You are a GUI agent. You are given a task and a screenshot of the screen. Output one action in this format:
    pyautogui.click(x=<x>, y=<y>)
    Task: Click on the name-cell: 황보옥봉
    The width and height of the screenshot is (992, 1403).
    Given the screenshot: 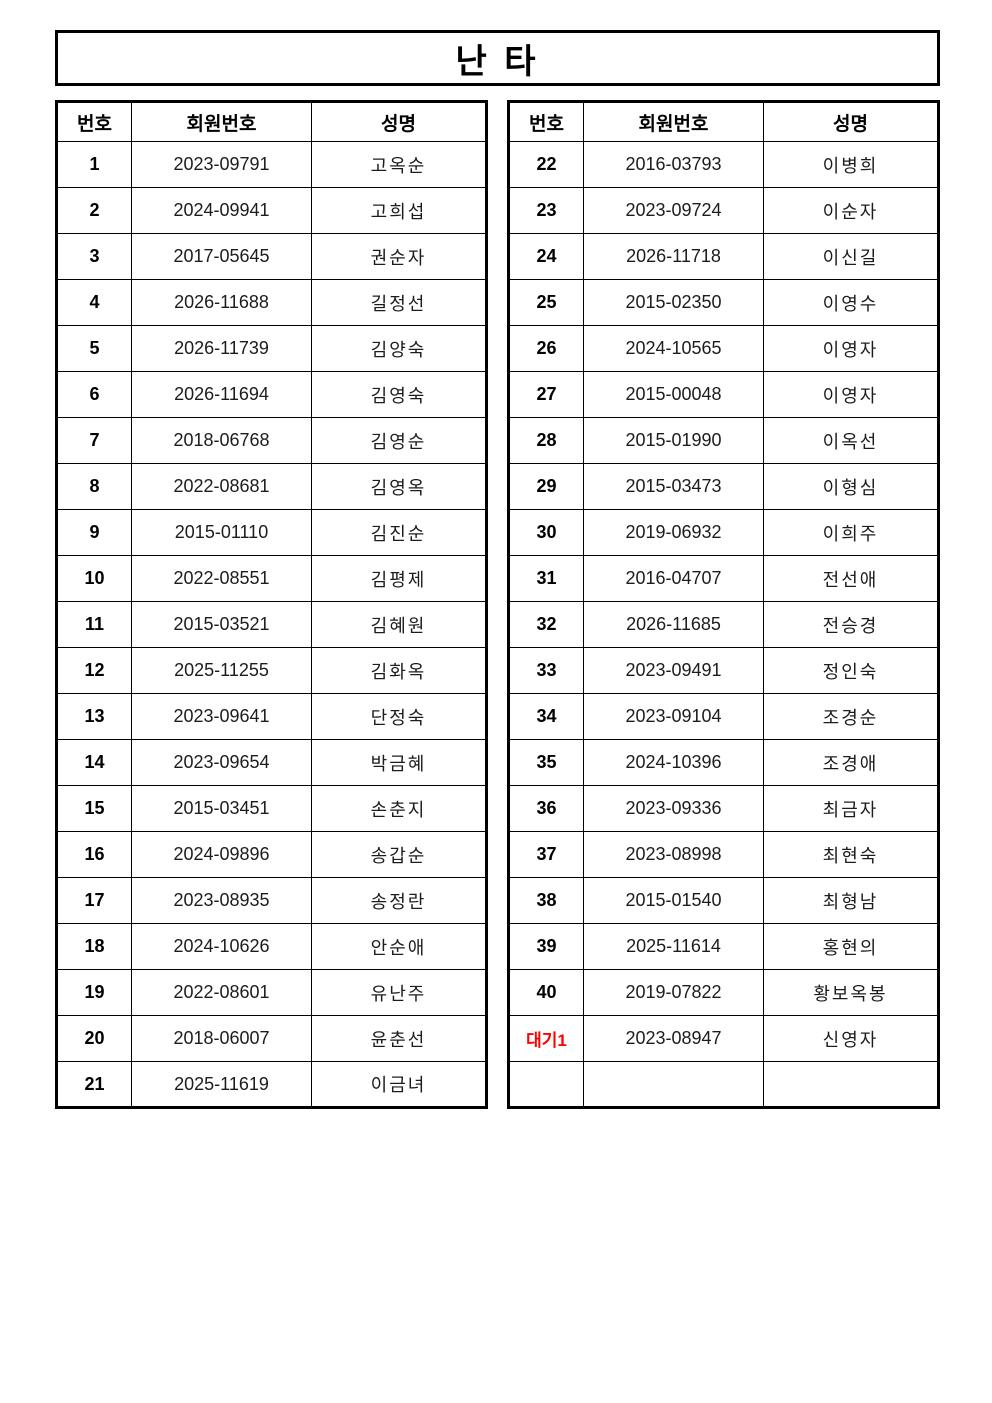 What is the action you would take?
    pyautogui.click(x=851, y=992)
    